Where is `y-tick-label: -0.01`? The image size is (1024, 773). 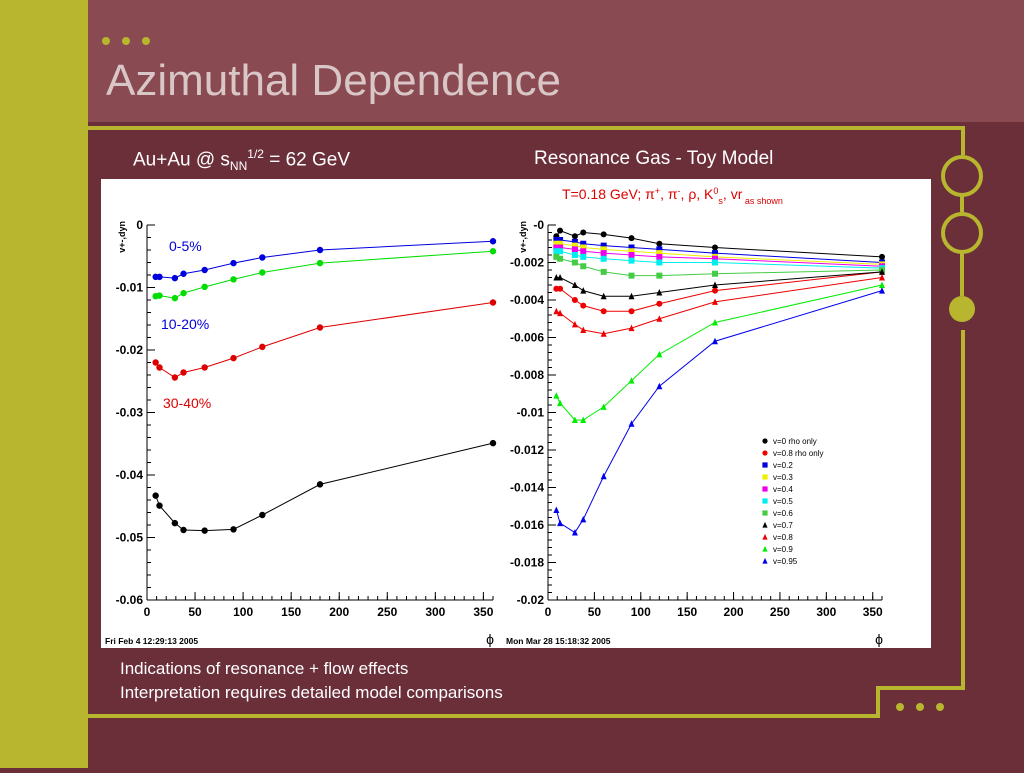 y-tick-label: -0.01 is located at coordinates (531, 413).